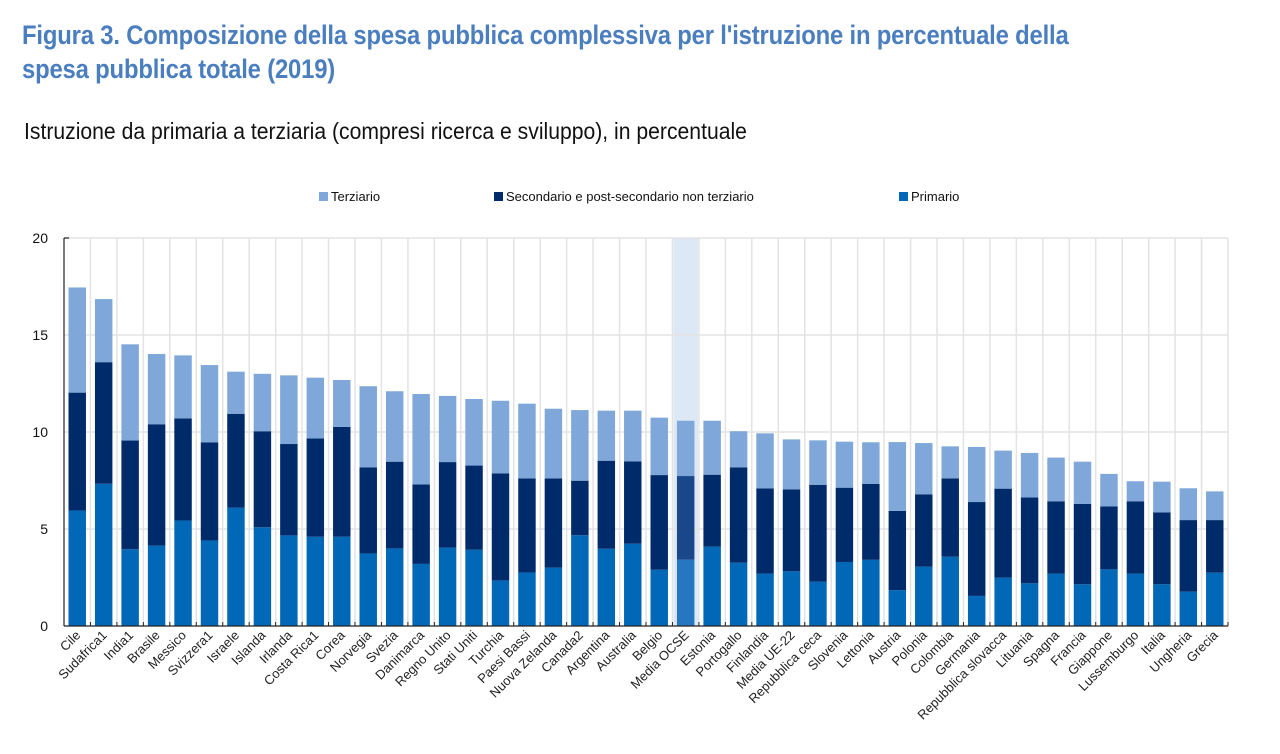 The height and width of the screenshot is (754, 1280). I want to click on y-tick-label: 20, so click(40, 238).